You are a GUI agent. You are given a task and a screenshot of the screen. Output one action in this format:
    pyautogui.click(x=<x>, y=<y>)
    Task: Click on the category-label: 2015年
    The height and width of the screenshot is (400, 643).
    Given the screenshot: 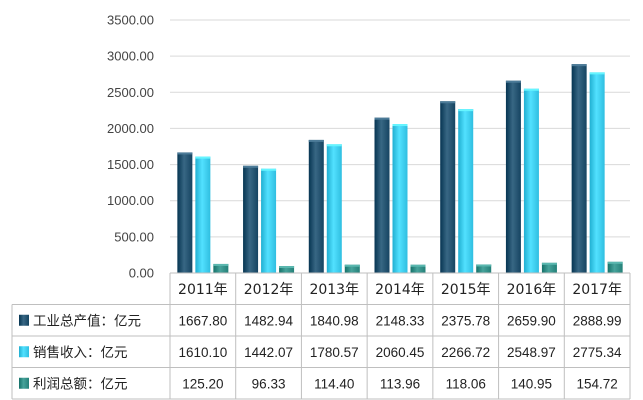 What is the action you would take?
    pyautogui.click(x=466, y=290)
    